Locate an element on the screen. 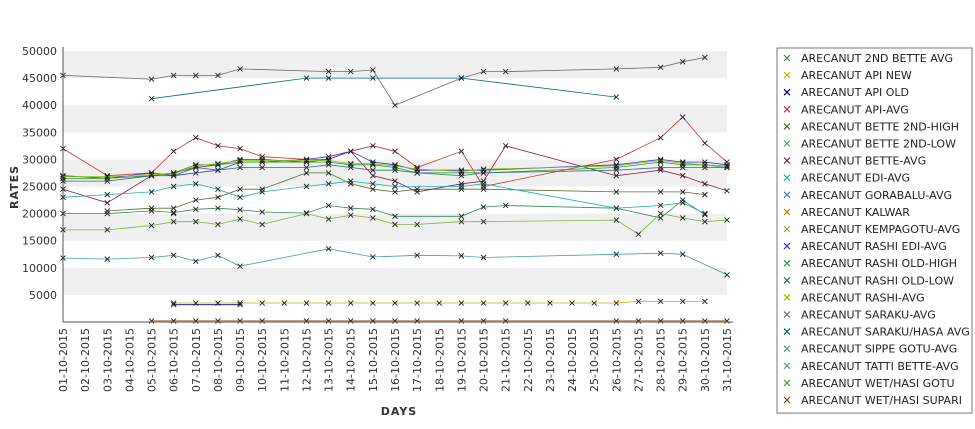 The image size is (975, 429). y-tick-label: 10000 is located at coordinates (39, 268).